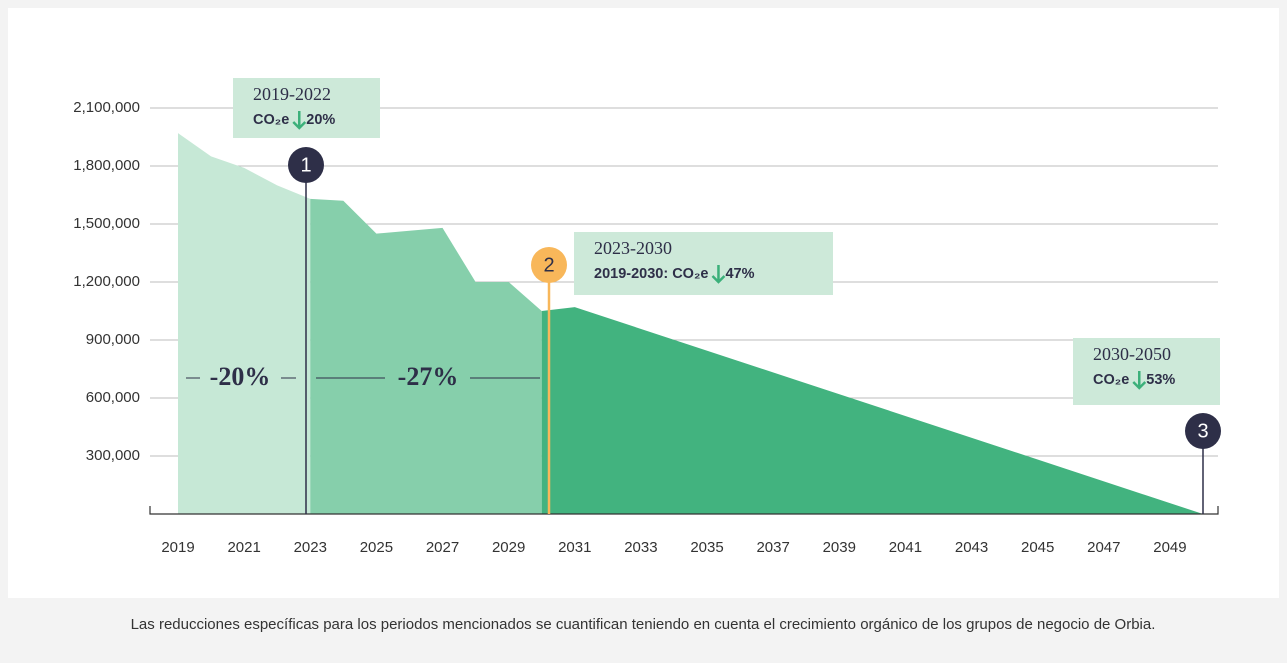 The height and width of the screenshot is (663, 1287). Describe the element at coordinates (310, 547) in the screenshot. I see `x-tick-label: 2023` at that location.